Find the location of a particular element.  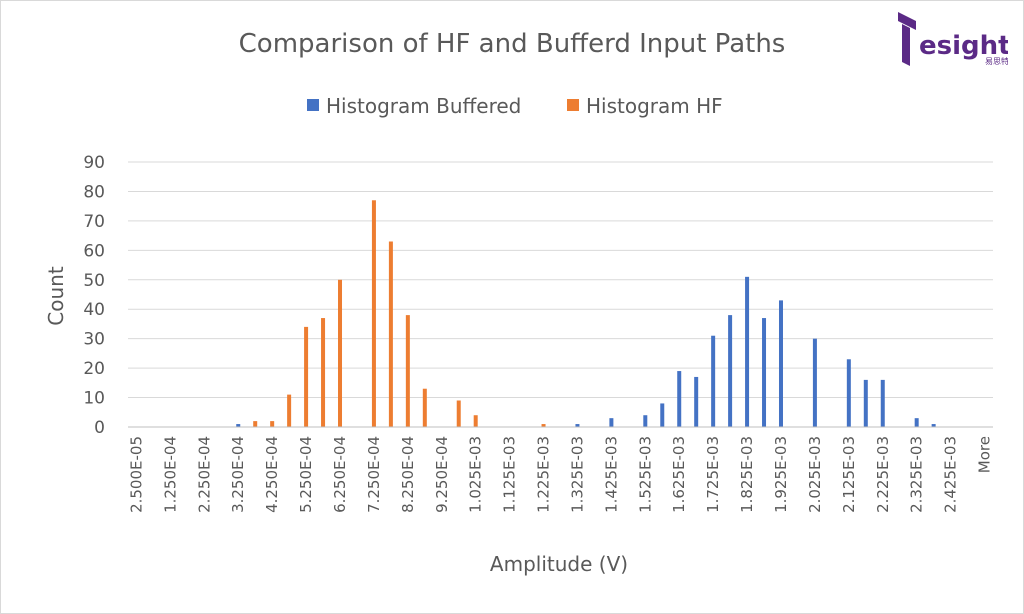

y-tick-label: 80 is located at coordinates (94, 192).